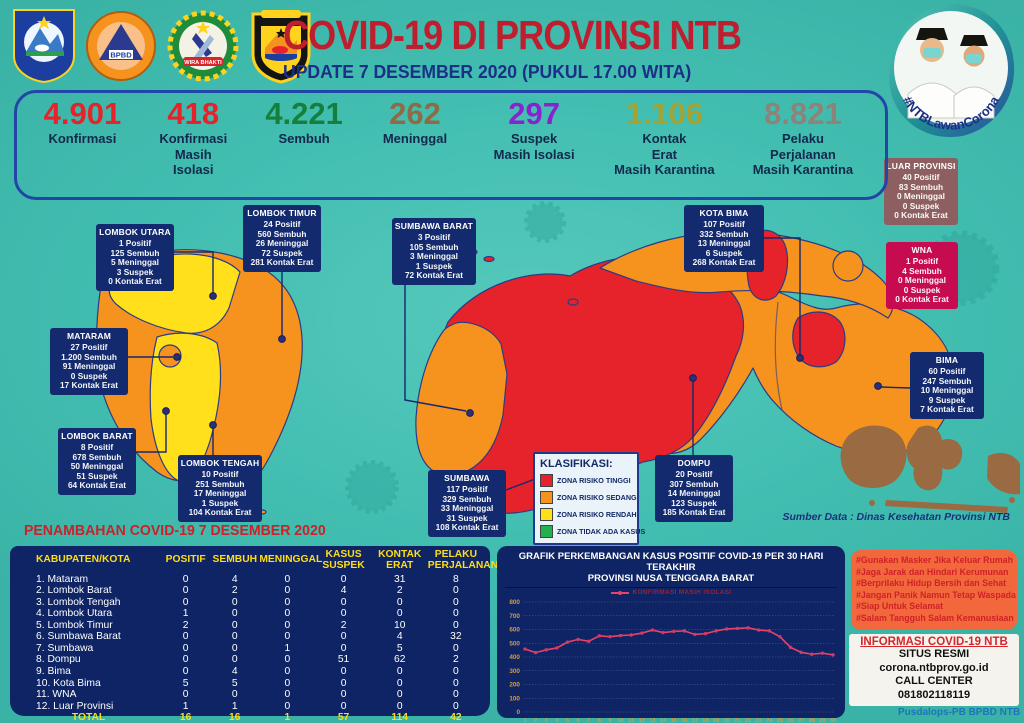 The width and height of the screenshot is (1024, 723). Describe the element at coordinates (467, 478) in the screenshot. I see `callout-title: SUMBAWA` at that location.